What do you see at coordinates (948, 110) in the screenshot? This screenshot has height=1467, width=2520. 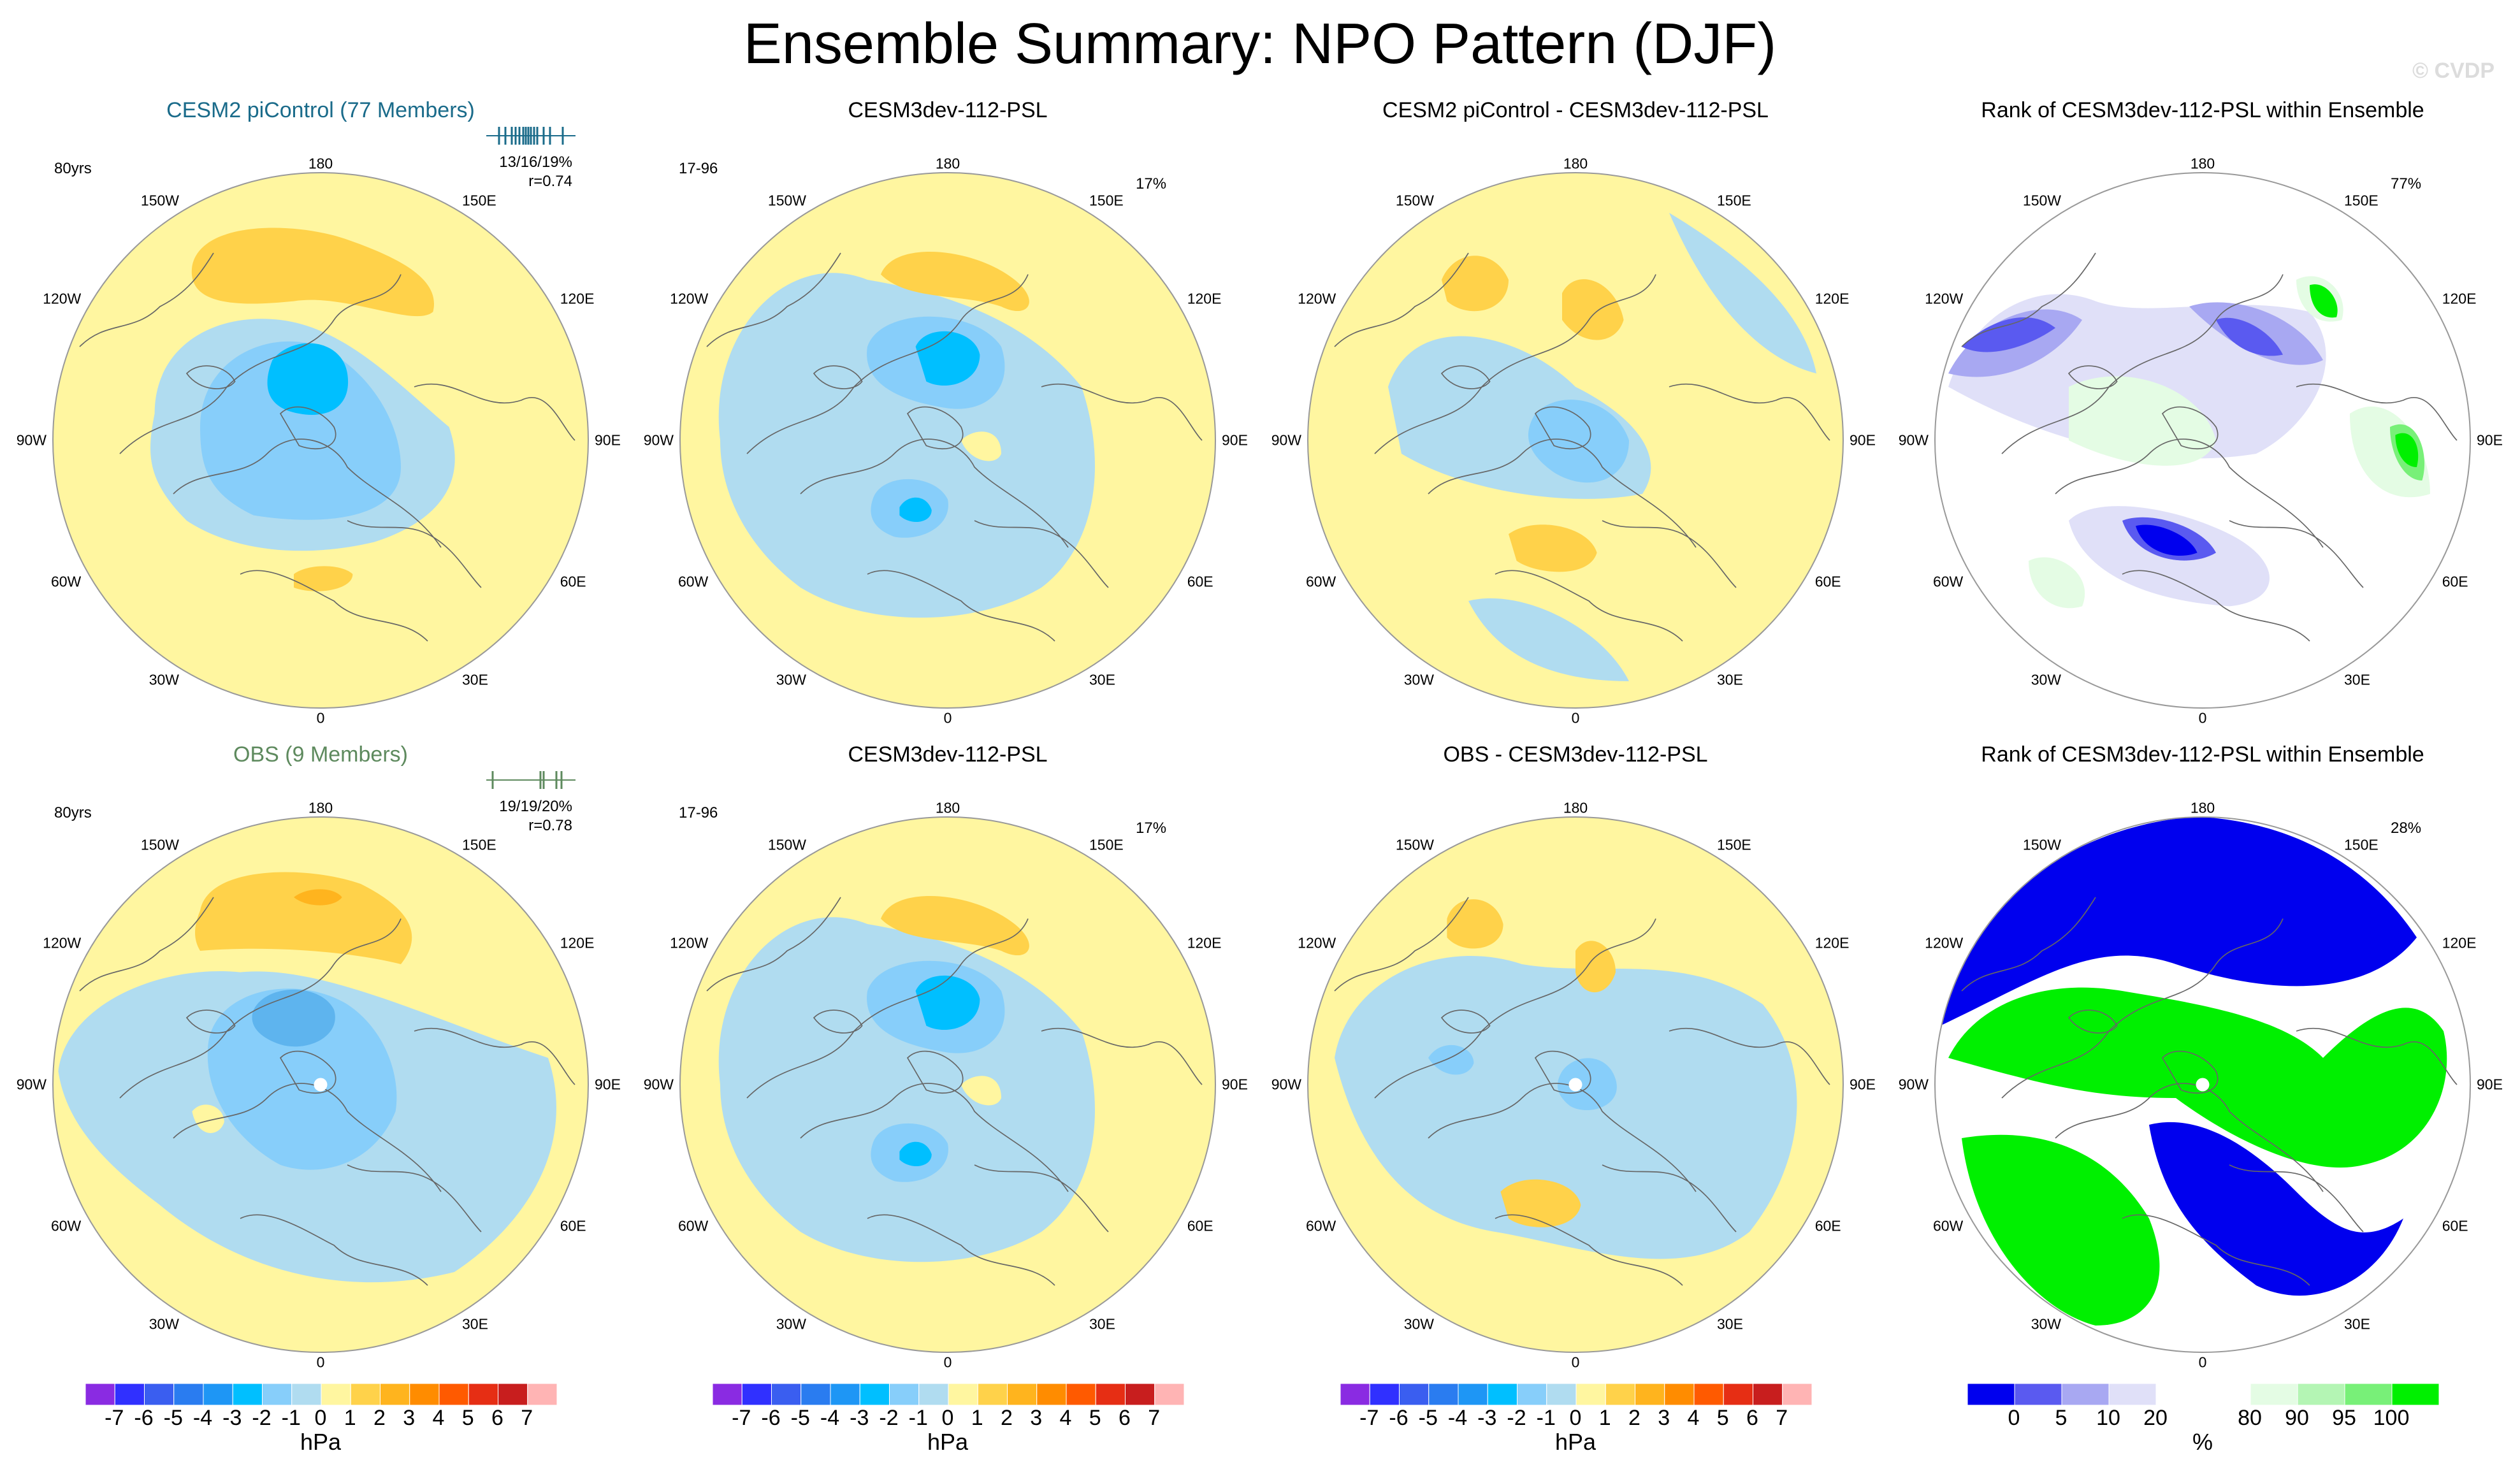 I see `panel-title: CESM3dev-112-PSL` at bounding box center [948, 110].